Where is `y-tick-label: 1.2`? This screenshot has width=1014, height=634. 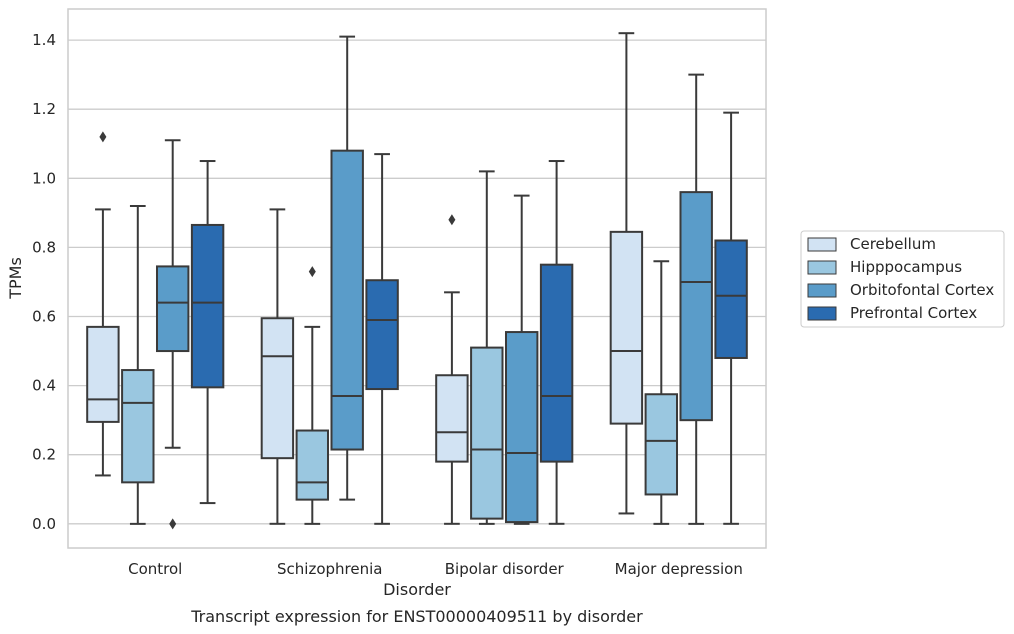 y-tick-label: 1.2 is located at coordinates (44, 109).